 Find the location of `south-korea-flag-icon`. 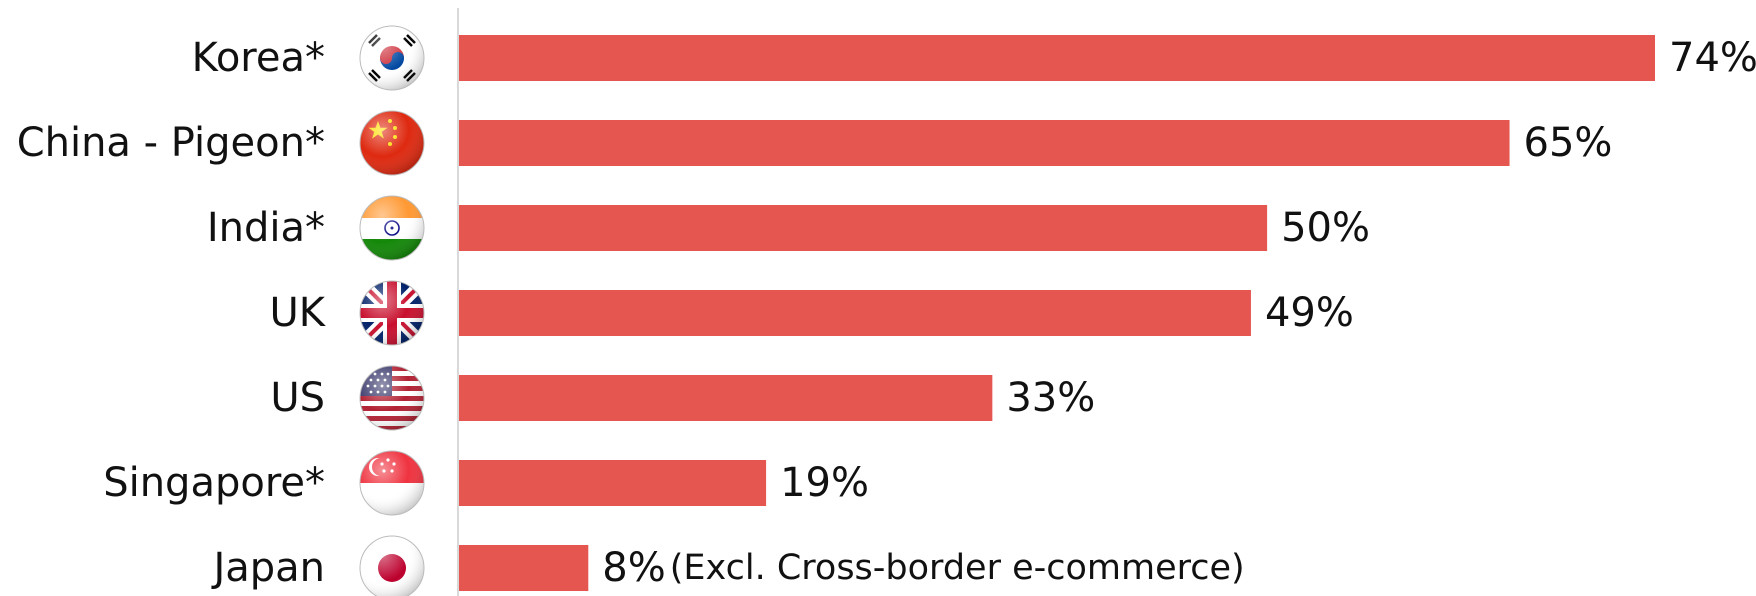

south-korea-flag-icon is located at coordinates (392, 58).